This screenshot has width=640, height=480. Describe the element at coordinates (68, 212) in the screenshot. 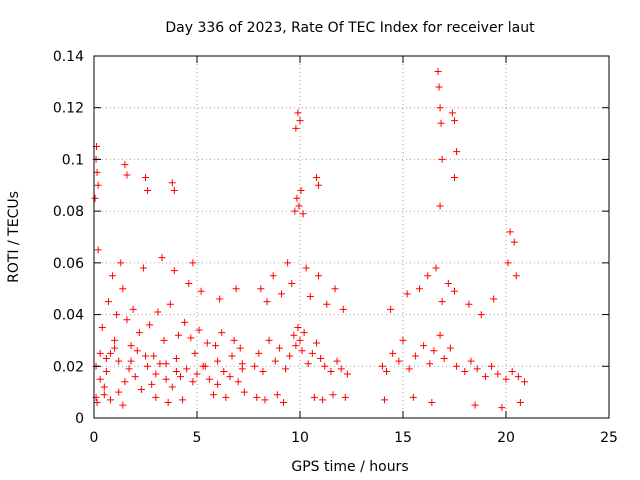

I see `y-tick-label: 0.08` at that location.